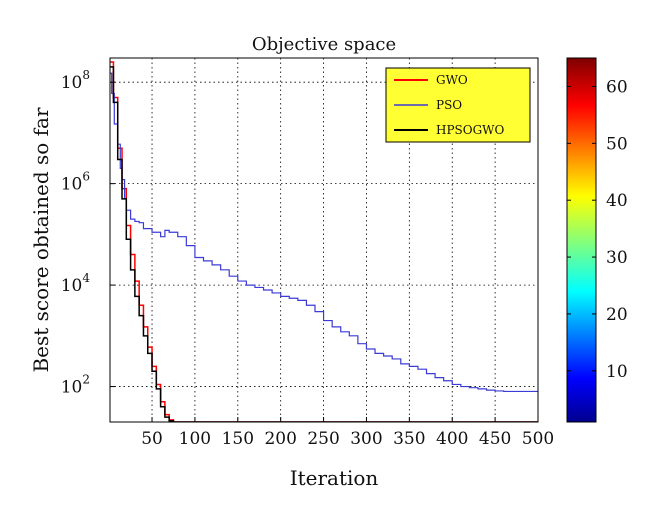  I want to click on colorbar-tick-label: 50, so click(617, 144).